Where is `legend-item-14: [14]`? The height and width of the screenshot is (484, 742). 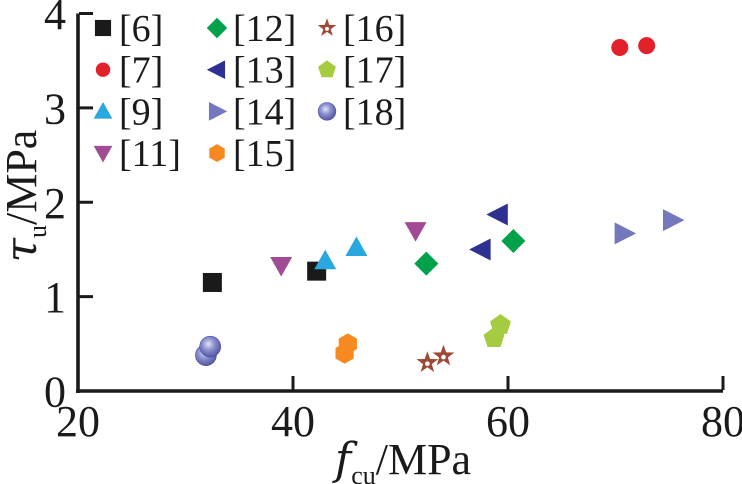 legend-item-14: [14] is located at coordinates (252, 112).